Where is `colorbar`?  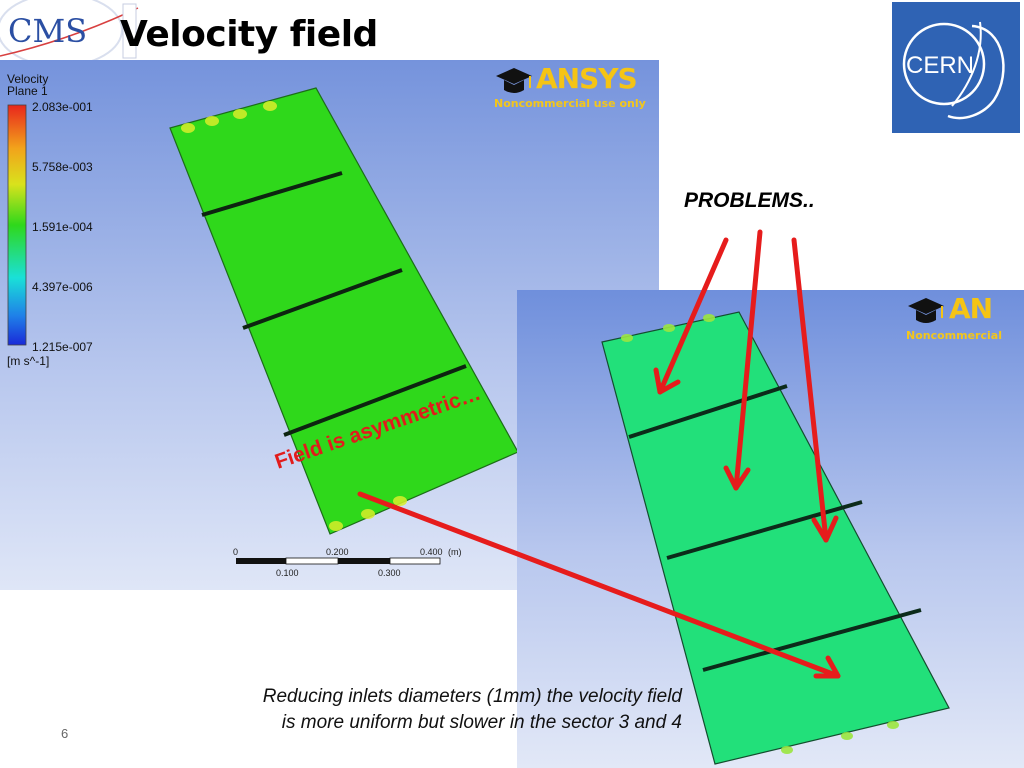 colorbar is located at coordinates (17, 225).